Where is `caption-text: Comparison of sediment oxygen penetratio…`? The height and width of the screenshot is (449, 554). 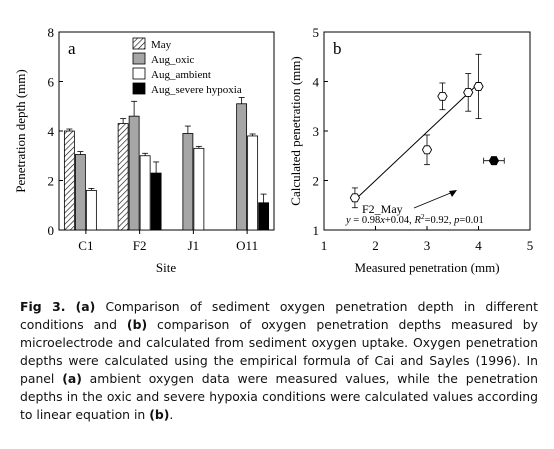
caption-text: Comparison of sediment oxygen penetratio… is located at coordinates (279, 315).